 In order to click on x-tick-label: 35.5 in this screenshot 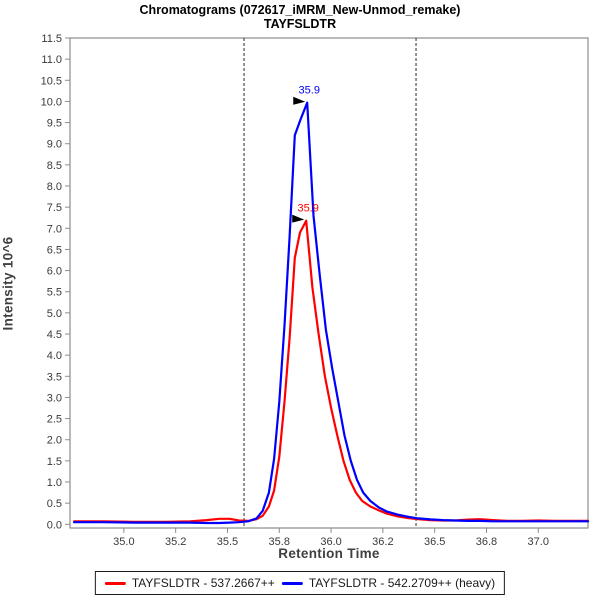, I will do `click(227, 542)`.